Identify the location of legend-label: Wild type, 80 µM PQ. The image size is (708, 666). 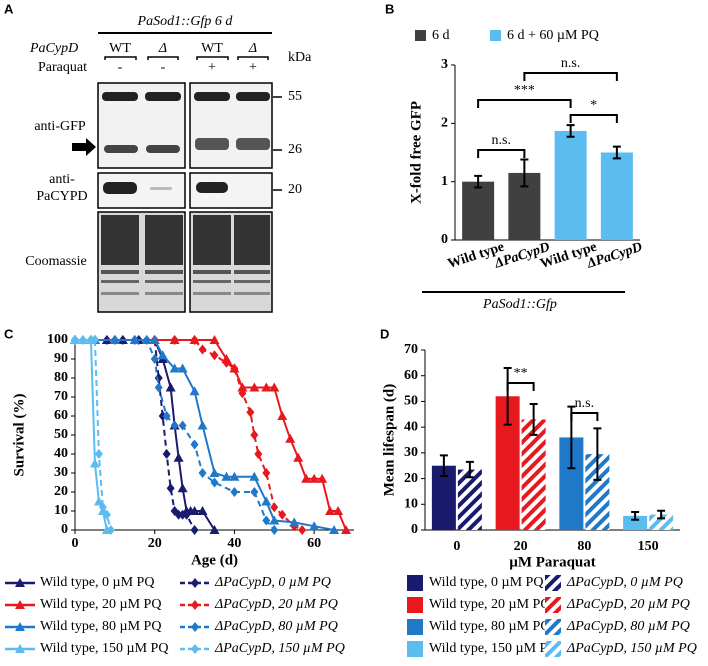
(489, 626).